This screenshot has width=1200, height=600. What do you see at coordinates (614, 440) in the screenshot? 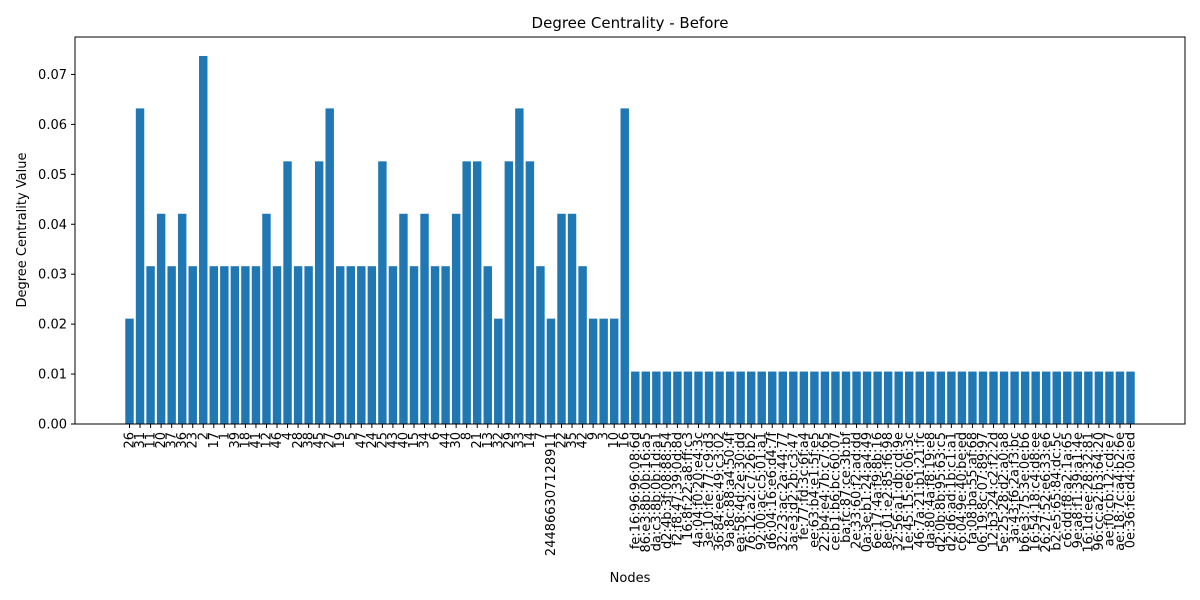
I see `x-tick-label: 10` at bounding box center [614, 440].